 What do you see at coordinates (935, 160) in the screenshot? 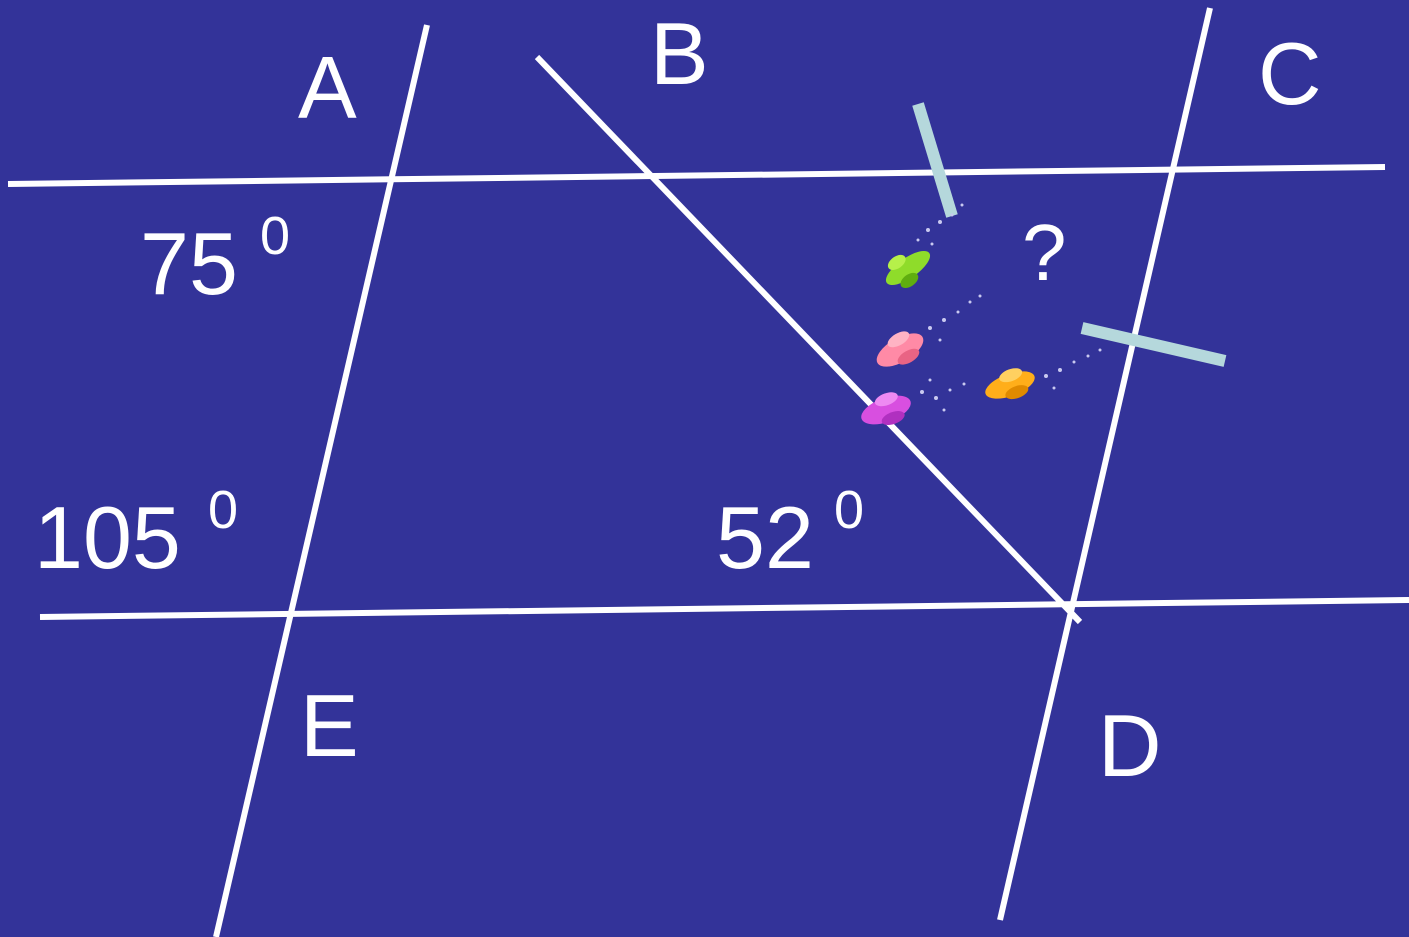
I see `parallel-tick-mark-top` at bounding box center [935, 160].